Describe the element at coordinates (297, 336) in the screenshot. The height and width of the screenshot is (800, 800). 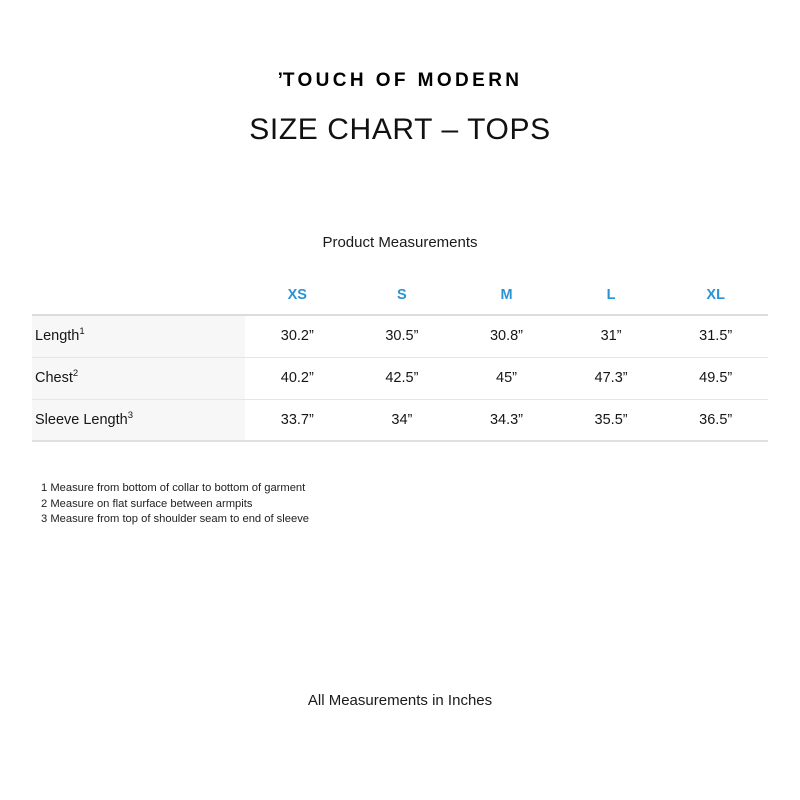
I see `cell-length-xs: 30.2”` at that location.